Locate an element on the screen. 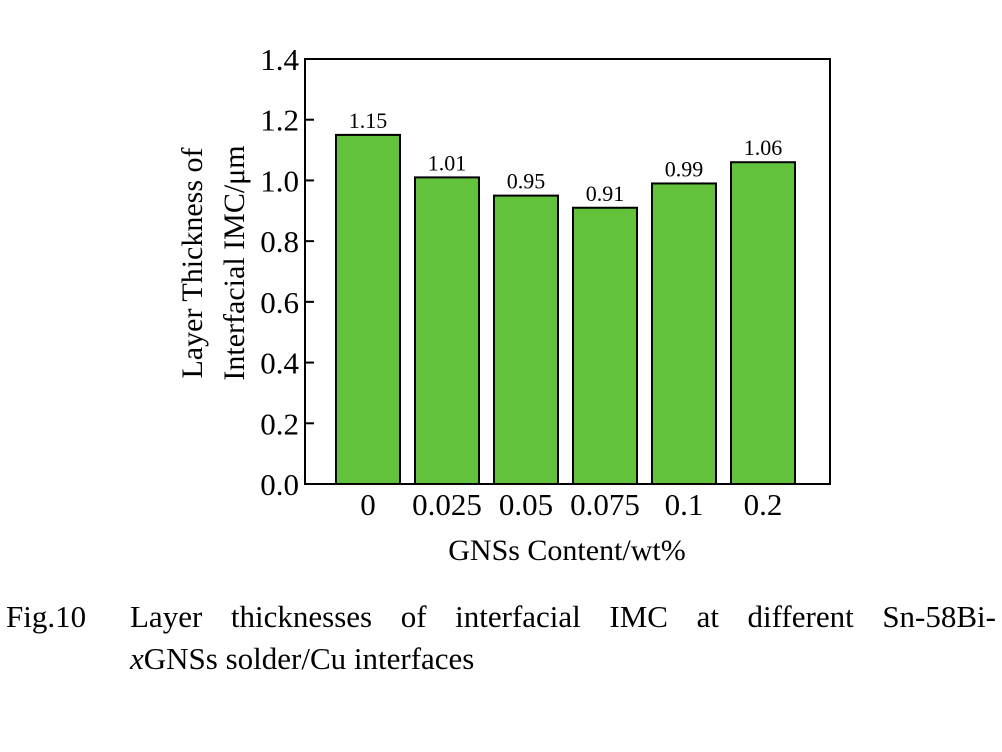 The height and width of the screenshot is (752, 1002). y-axis-label-line2: Interfacial IMC/μm is located at coordinates (234, 262).